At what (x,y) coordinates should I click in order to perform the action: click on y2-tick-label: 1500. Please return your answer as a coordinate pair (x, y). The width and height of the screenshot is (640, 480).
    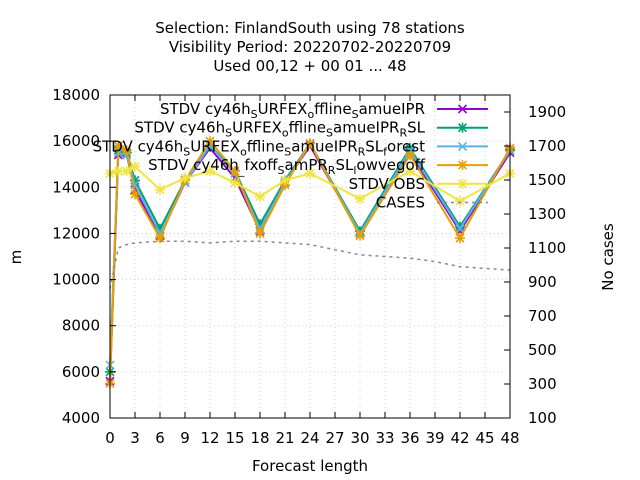
    Looking at the image, I should click on (547, 180).